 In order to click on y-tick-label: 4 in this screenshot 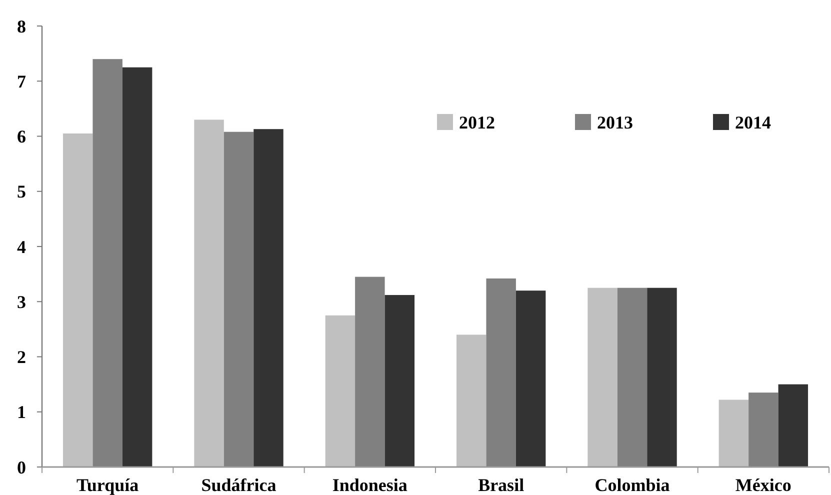, I will do `click(21, 246)`.